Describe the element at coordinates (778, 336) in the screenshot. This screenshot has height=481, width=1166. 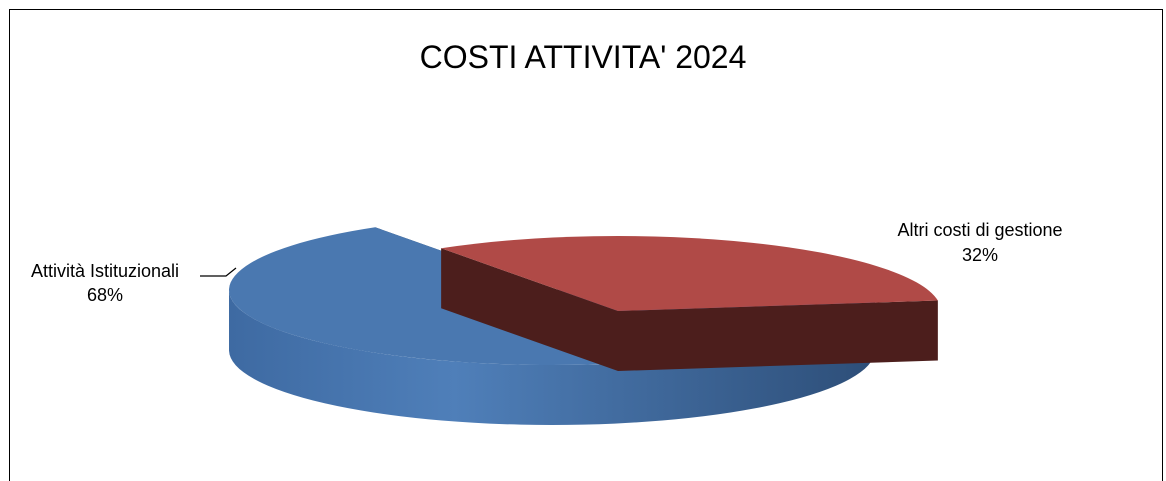
I see `pie-slice-wall` at that location.